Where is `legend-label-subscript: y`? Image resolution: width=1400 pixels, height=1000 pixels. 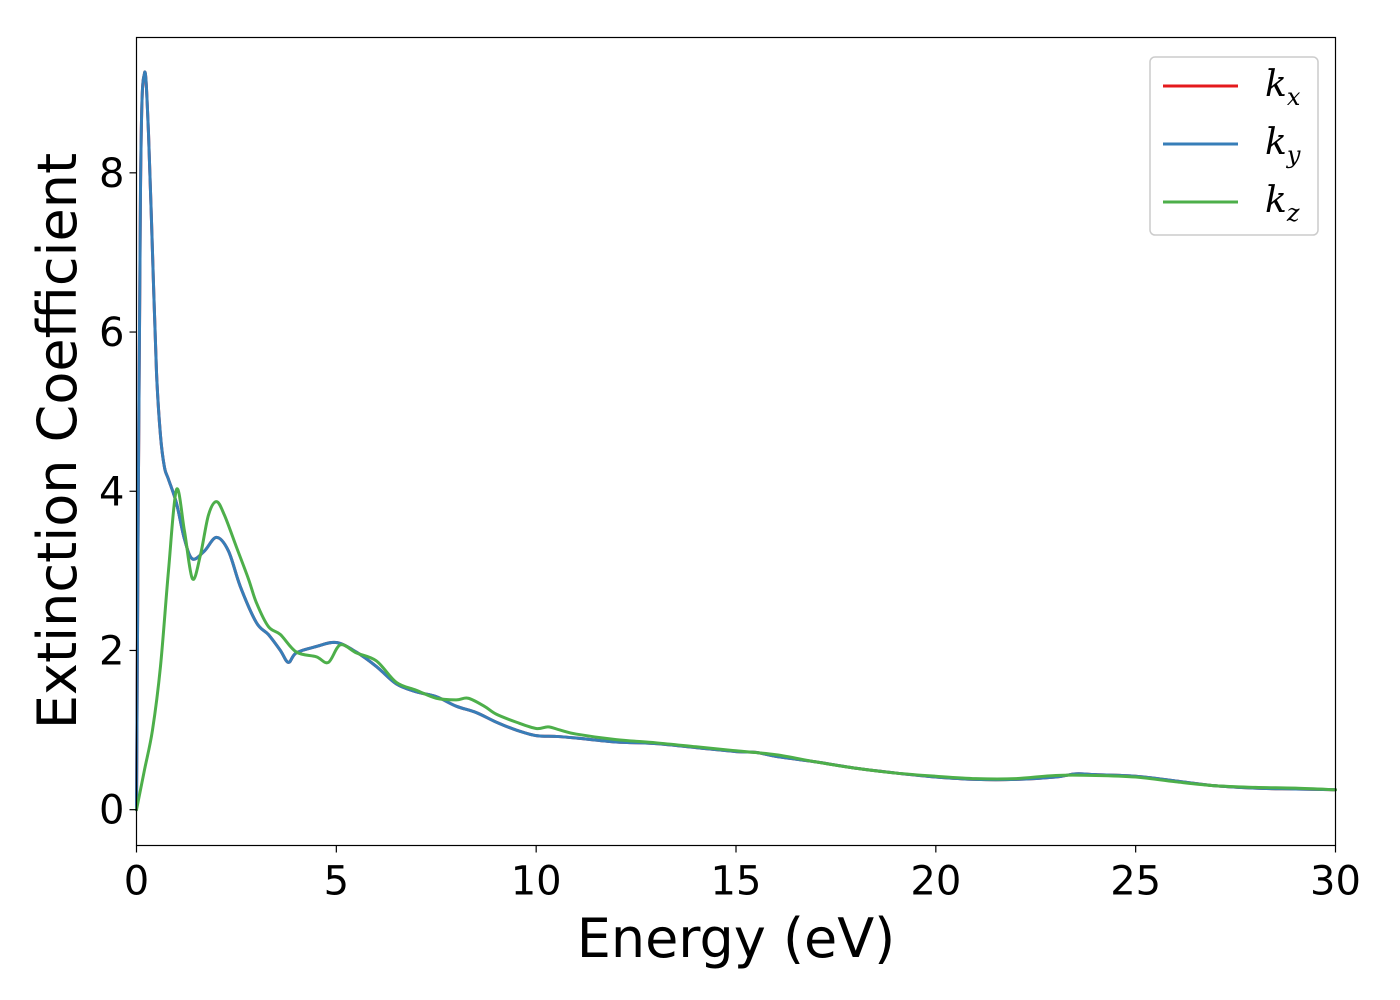 legend-label-subscript: y is located at coordinates (1293, 155).